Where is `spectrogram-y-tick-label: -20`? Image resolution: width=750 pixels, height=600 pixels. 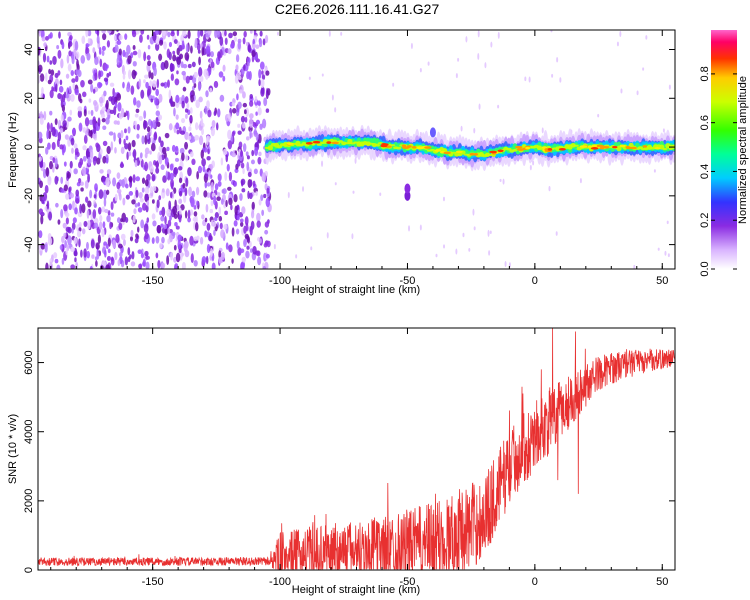
spectrogram-y-tick-label: -20 is located at coordinates (29, 196).